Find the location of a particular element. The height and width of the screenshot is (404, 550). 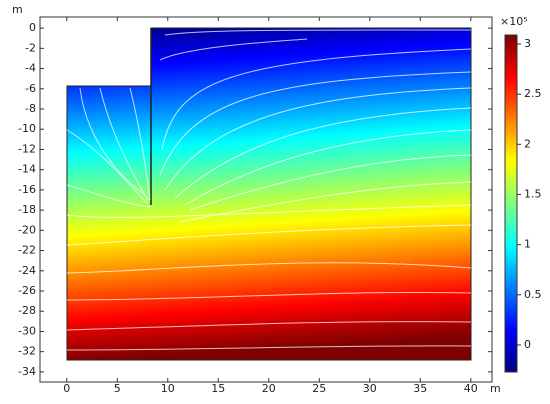

x-tick-label: 25 is located at coordinates (319, 388).